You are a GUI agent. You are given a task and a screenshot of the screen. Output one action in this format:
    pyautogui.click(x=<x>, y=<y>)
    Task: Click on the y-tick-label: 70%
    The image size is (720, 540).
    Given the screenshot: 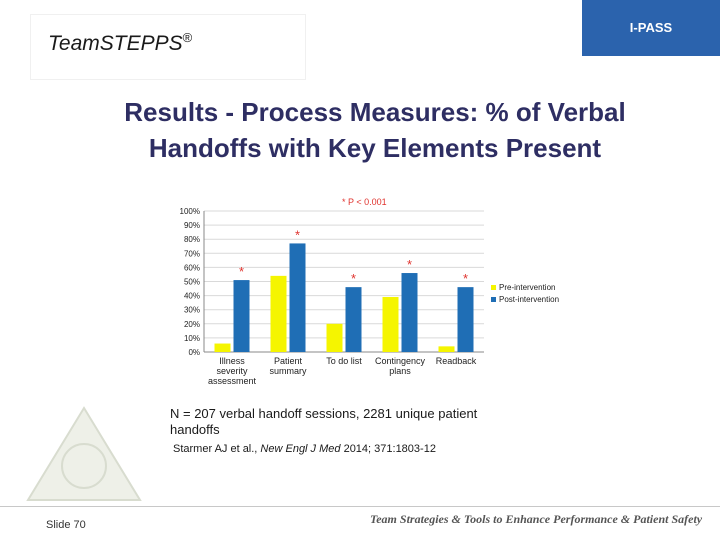 What is the action you would take?
    pyautogui.click(x=192, y=253)
    